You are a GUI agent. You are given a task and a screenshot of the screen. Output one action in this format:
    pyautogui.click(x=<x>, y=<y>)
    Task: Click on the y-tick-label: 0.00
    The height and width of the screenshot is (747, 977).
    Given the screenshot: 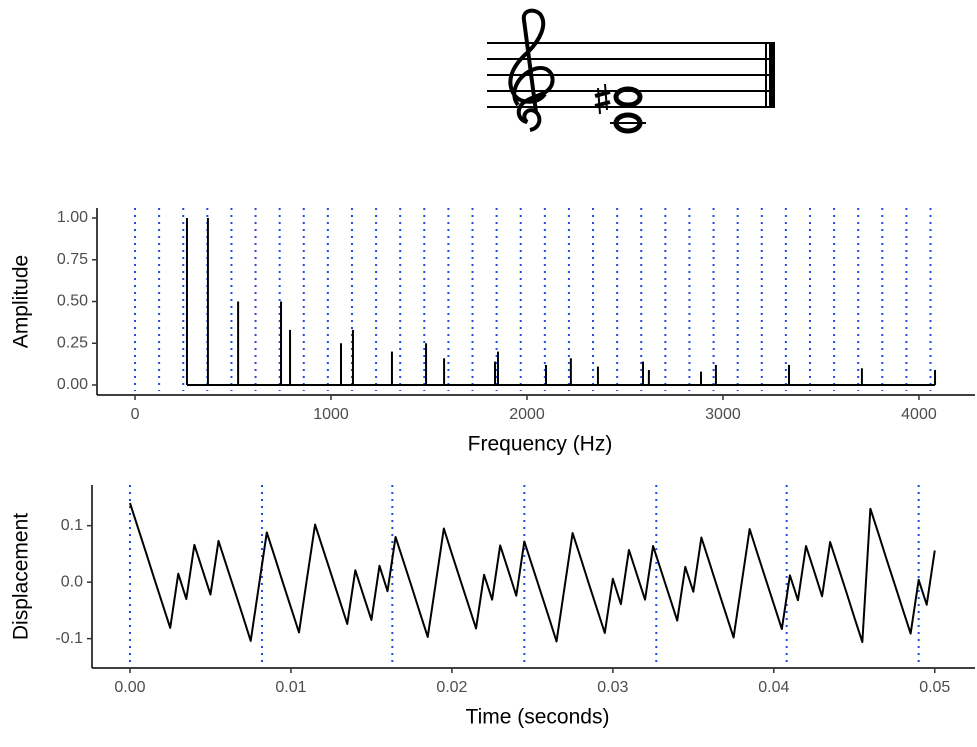 What is the action you would take?
    pyautogui.click(x=72, y=384)
    